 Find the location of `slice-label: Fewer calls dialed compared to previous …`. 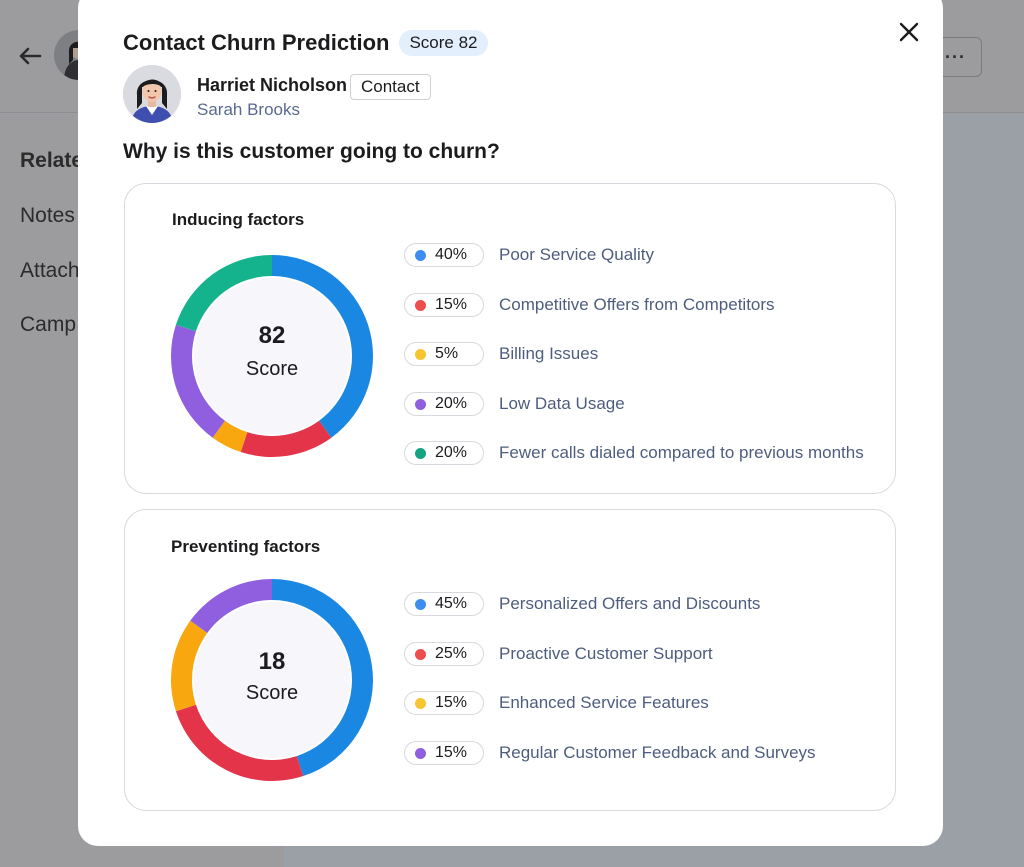

slice-label: Fewer calls dialed compared to previous … is located at coordinates (681, 452).